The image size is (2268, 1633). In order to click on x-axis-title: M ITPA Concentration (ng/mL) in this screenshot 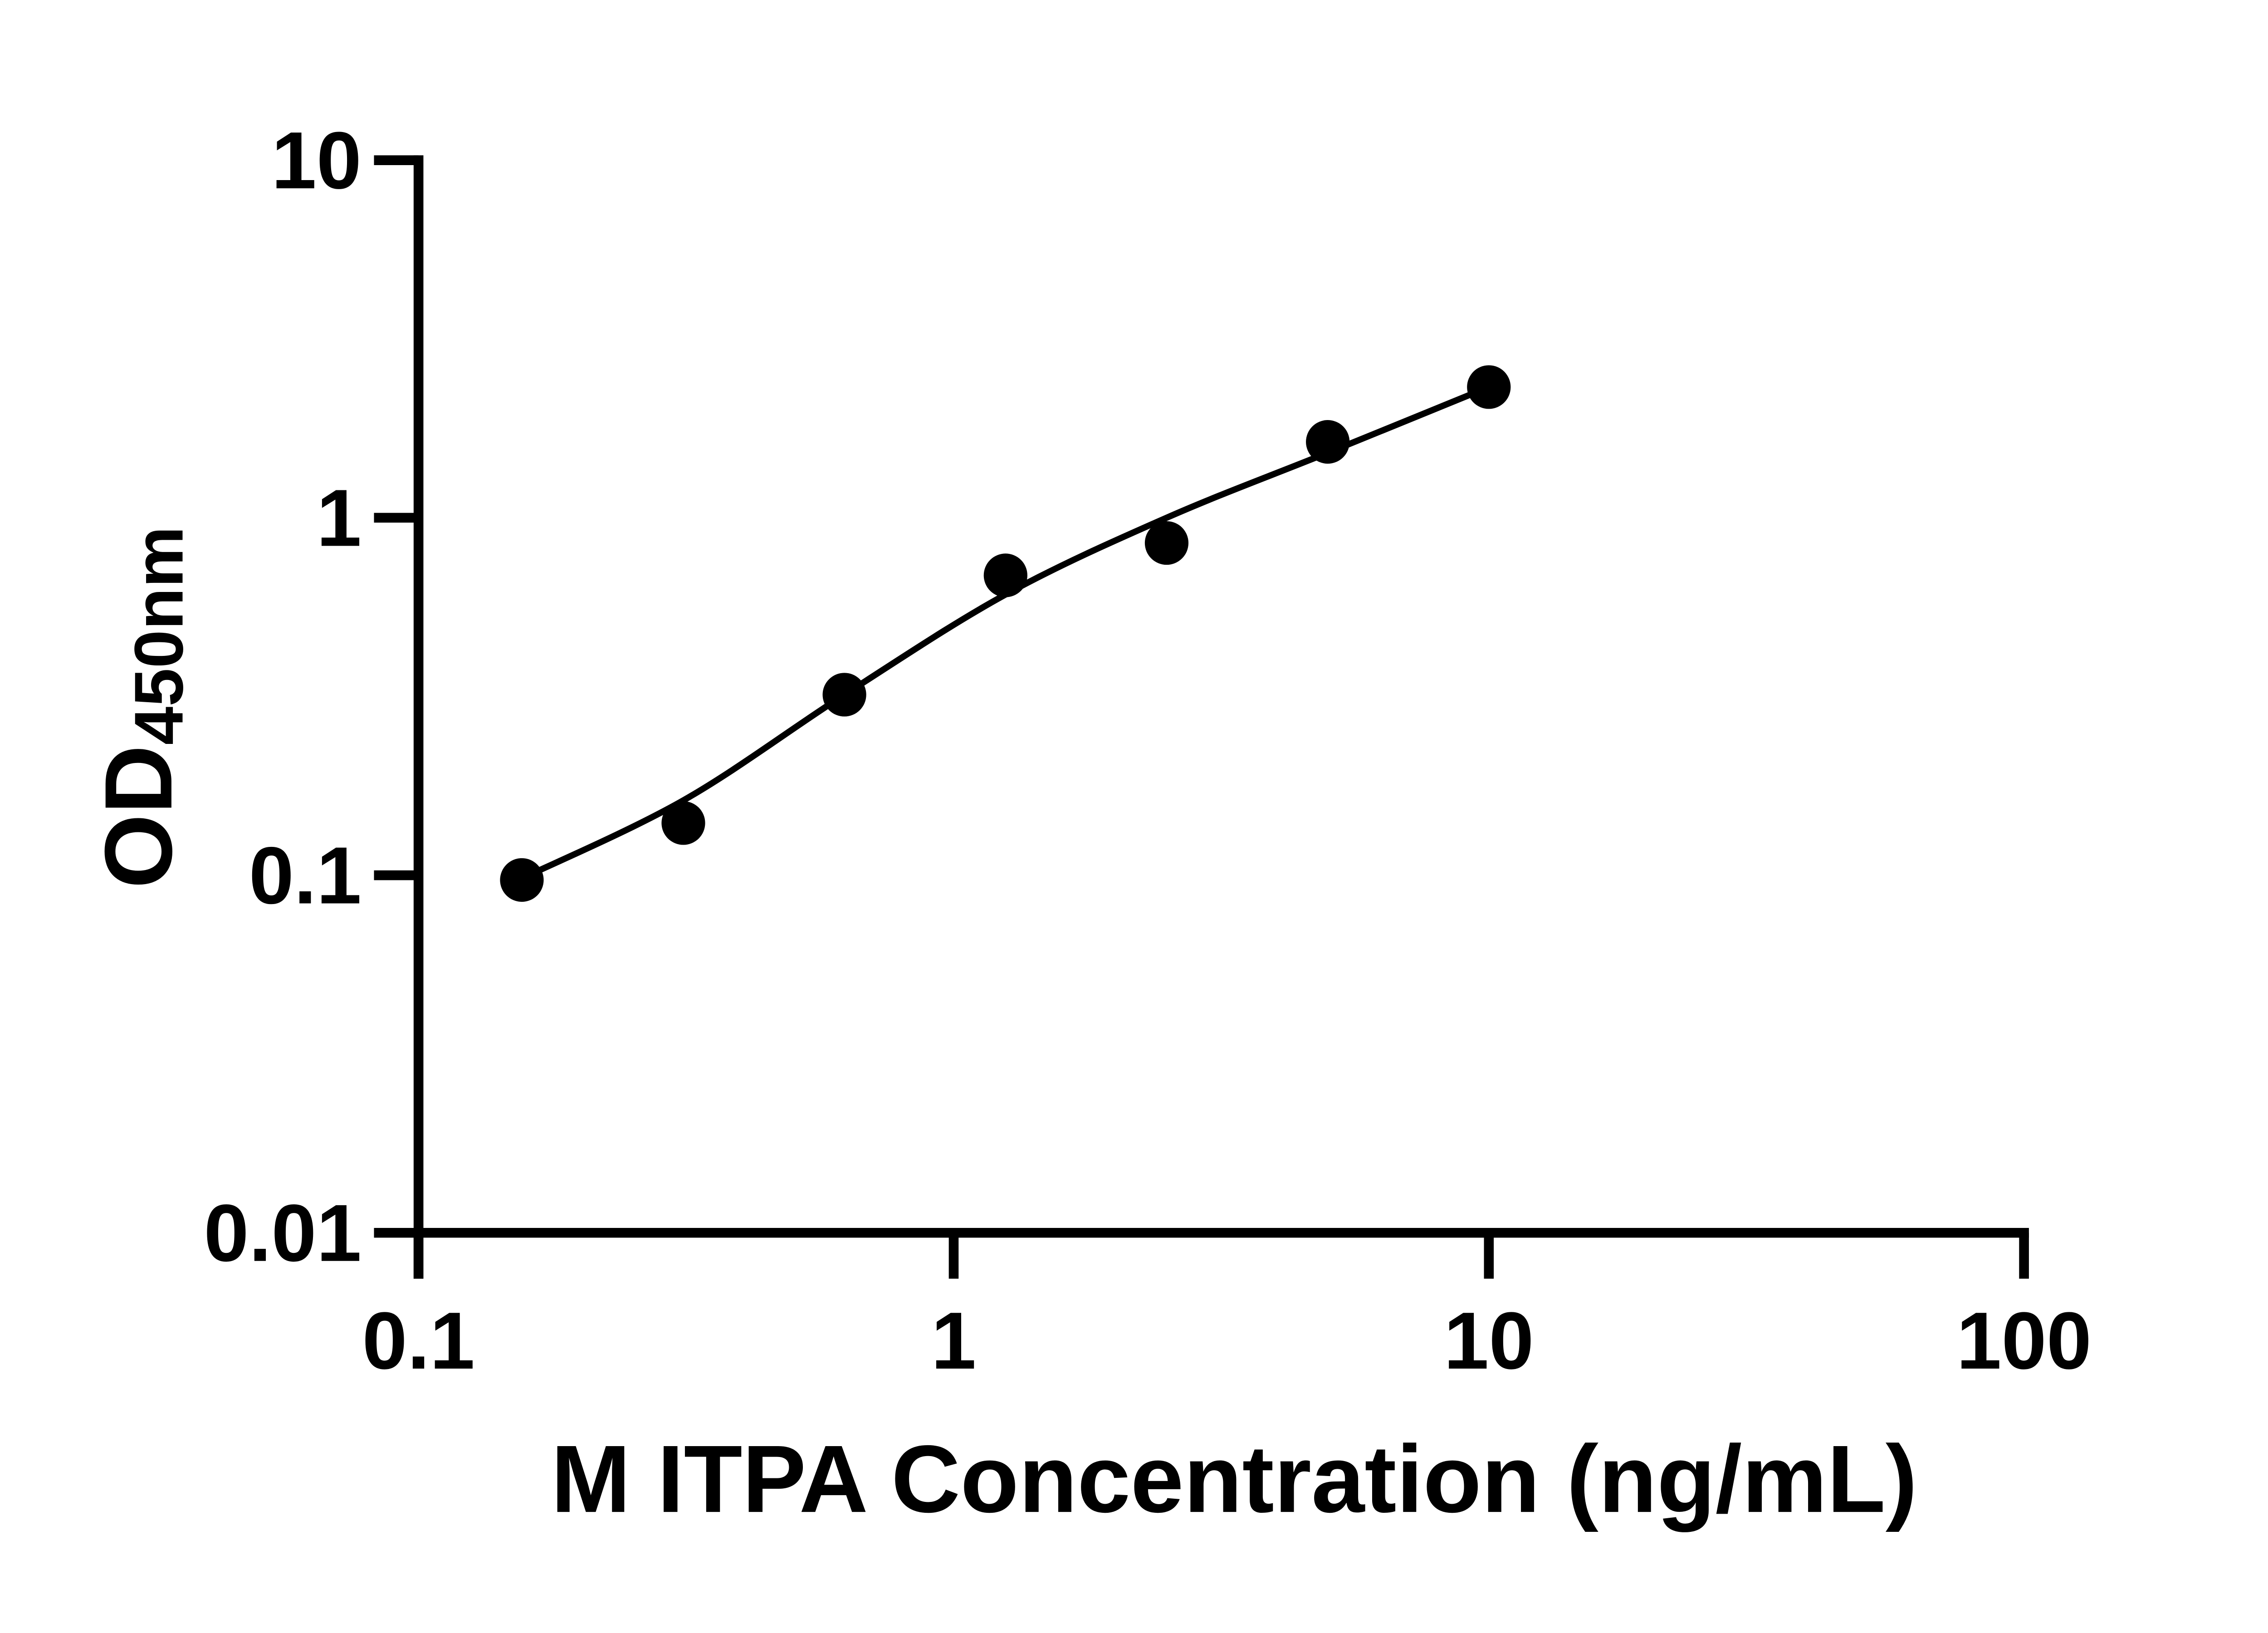, I will do `click(1235, 1478)`.